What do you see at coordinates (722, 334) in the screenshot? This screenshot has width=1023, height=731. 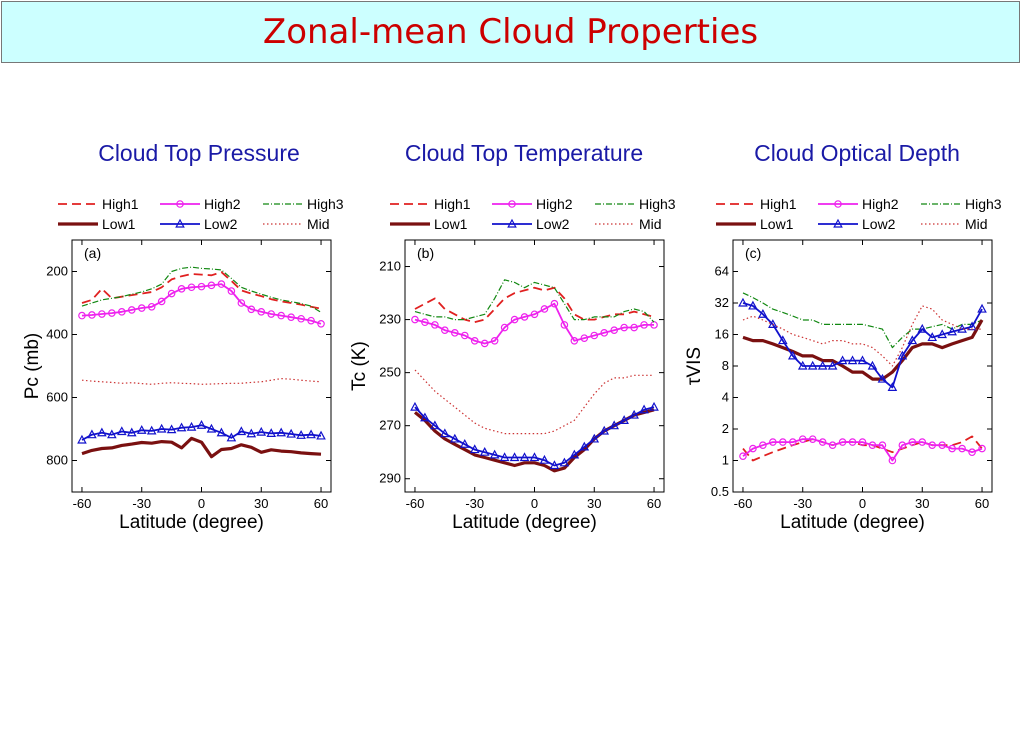 I see `y-tick-label: 16` at bounding box center [722, 334].